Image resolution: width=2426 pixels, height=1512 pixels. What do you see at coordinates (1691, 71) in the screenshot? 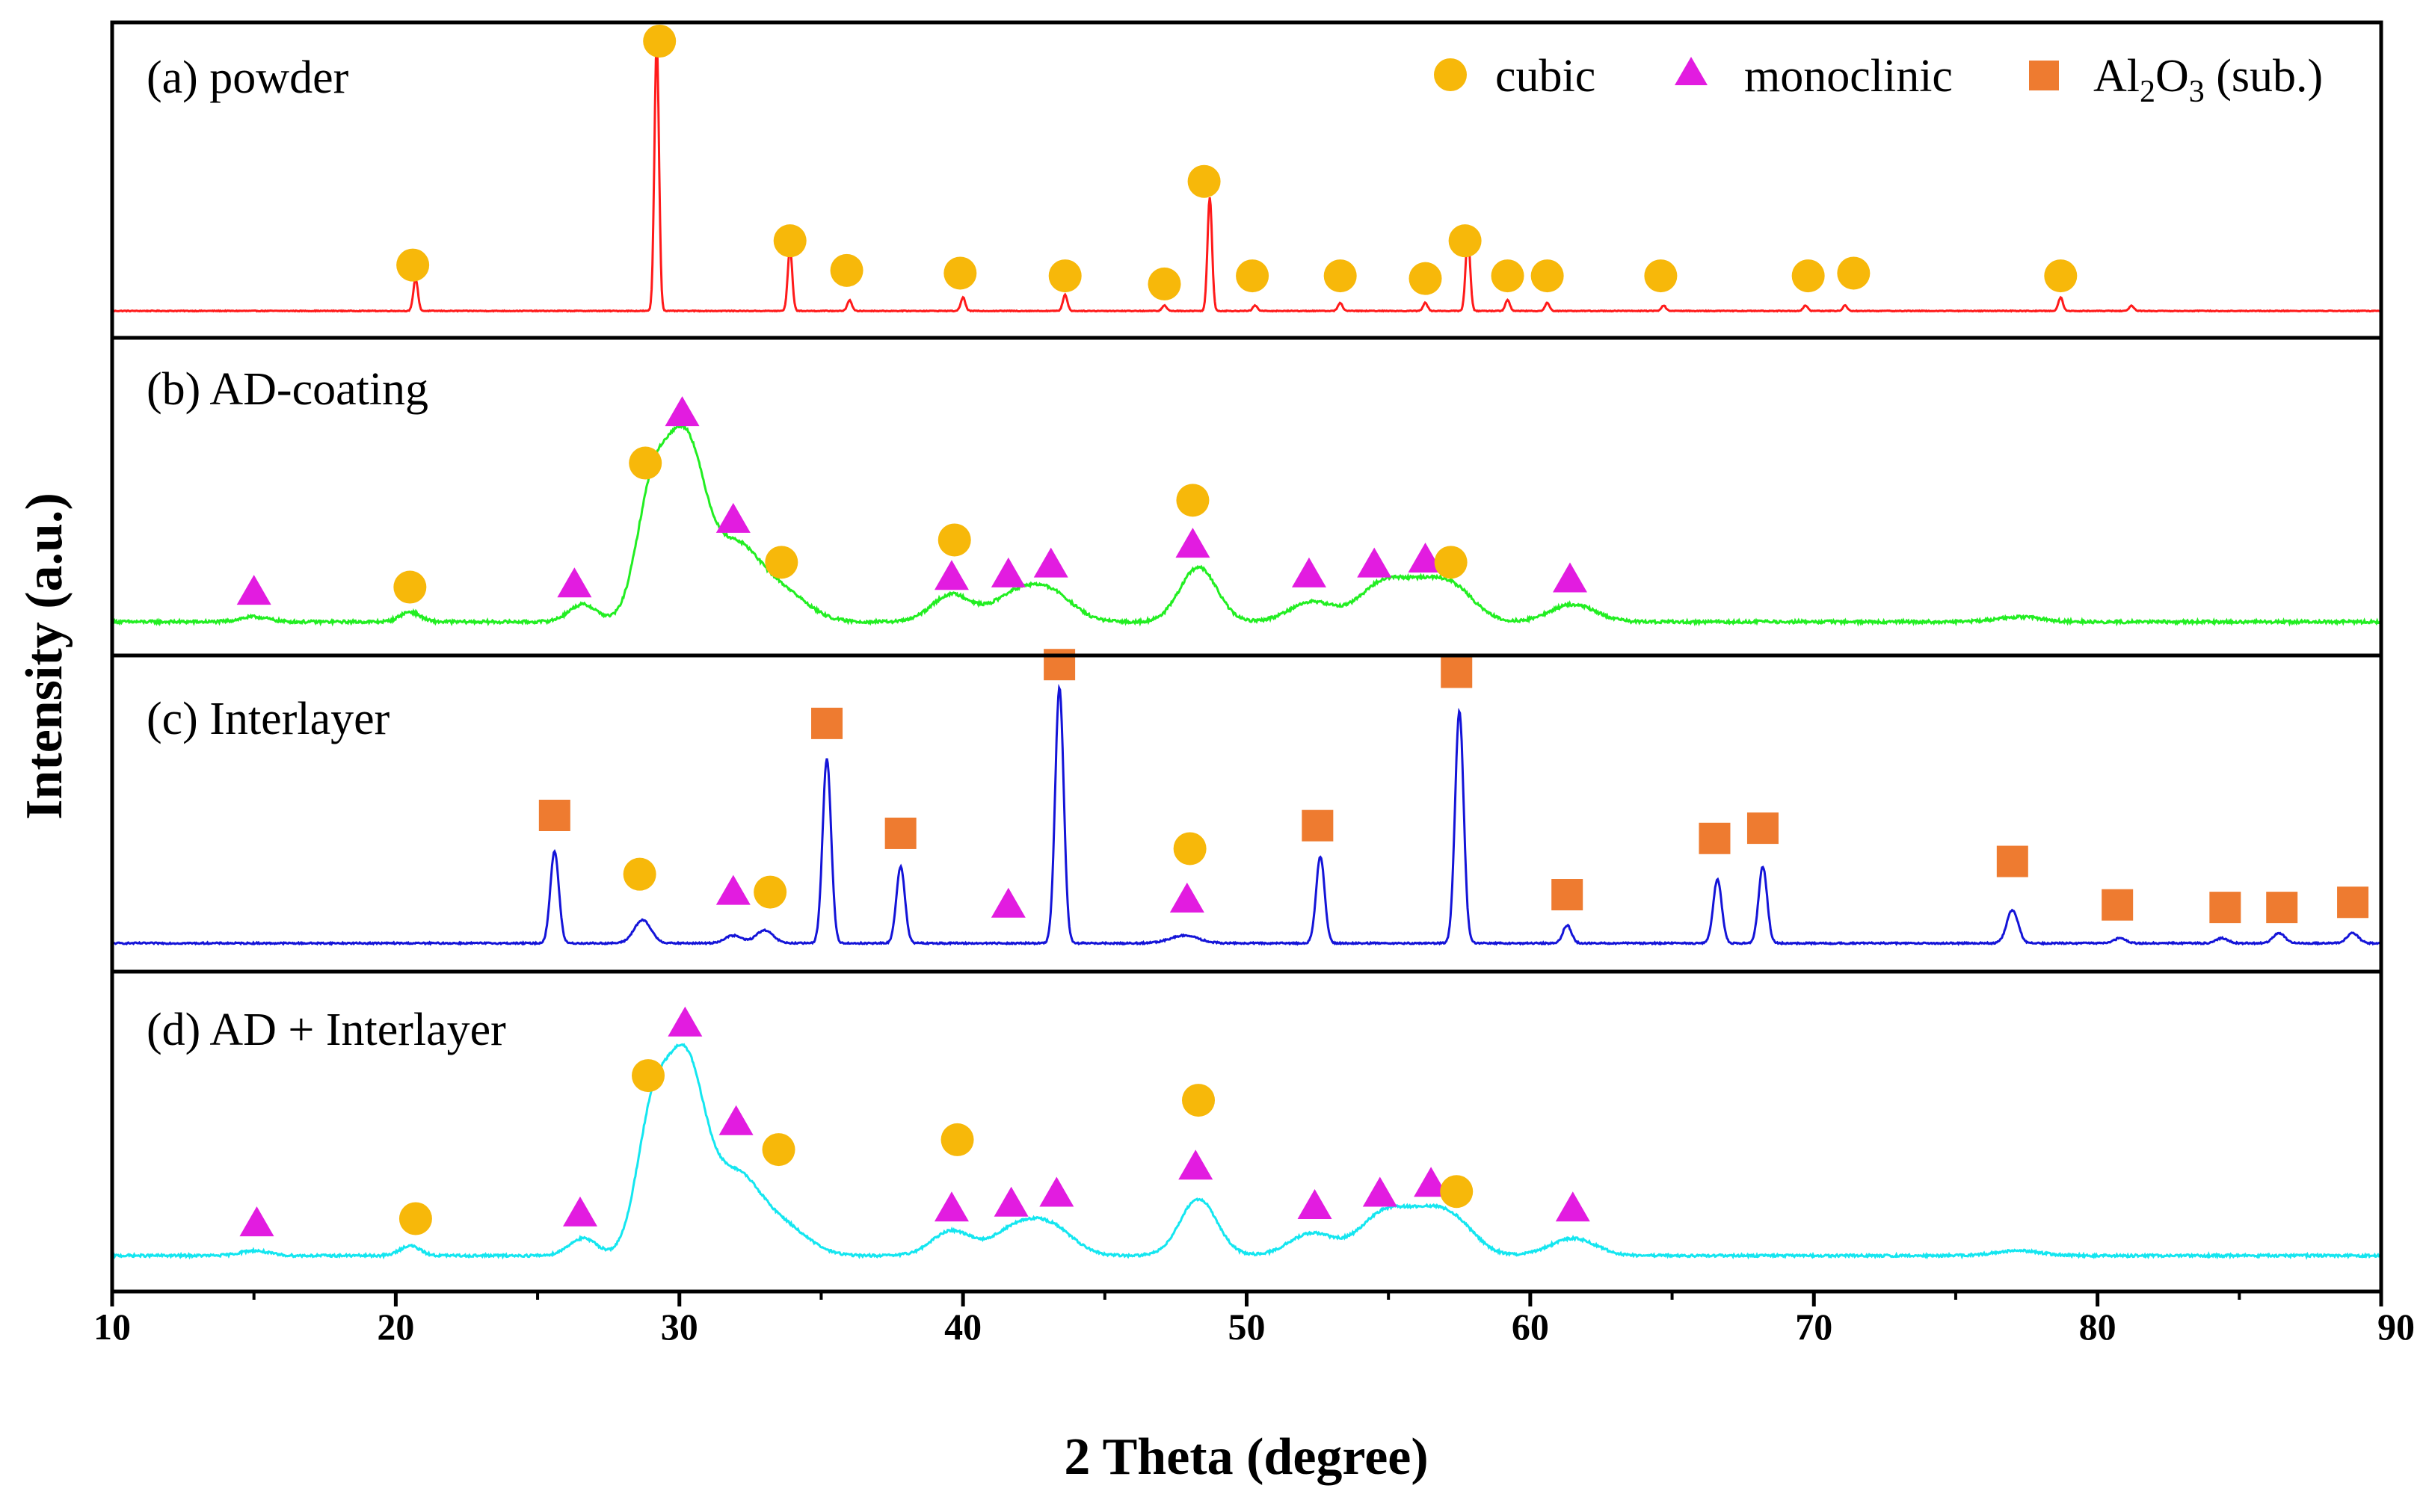
I see `legend-monoclinic-marker` at bounding box center [1691, 71].